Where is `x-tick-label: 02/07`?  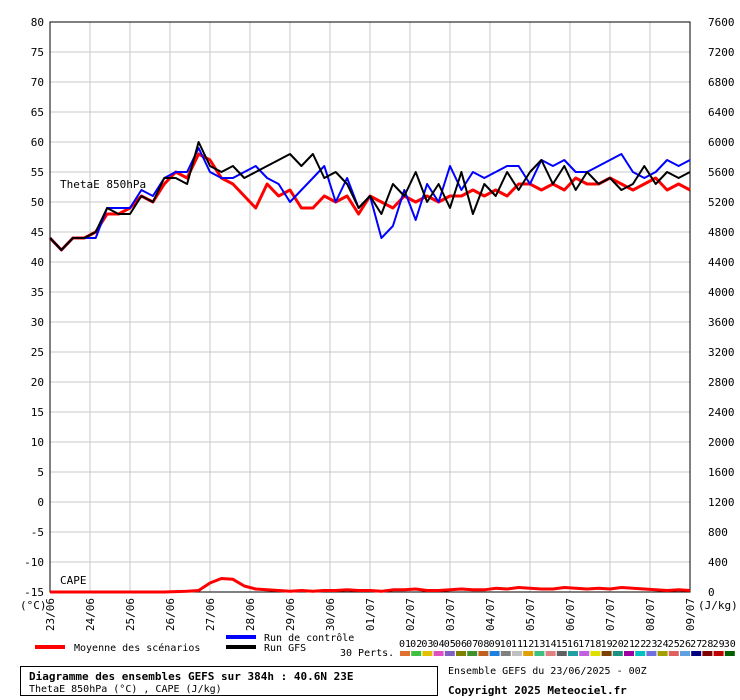
x-tick-label: 02/07 is located at coordinates (410, 614).